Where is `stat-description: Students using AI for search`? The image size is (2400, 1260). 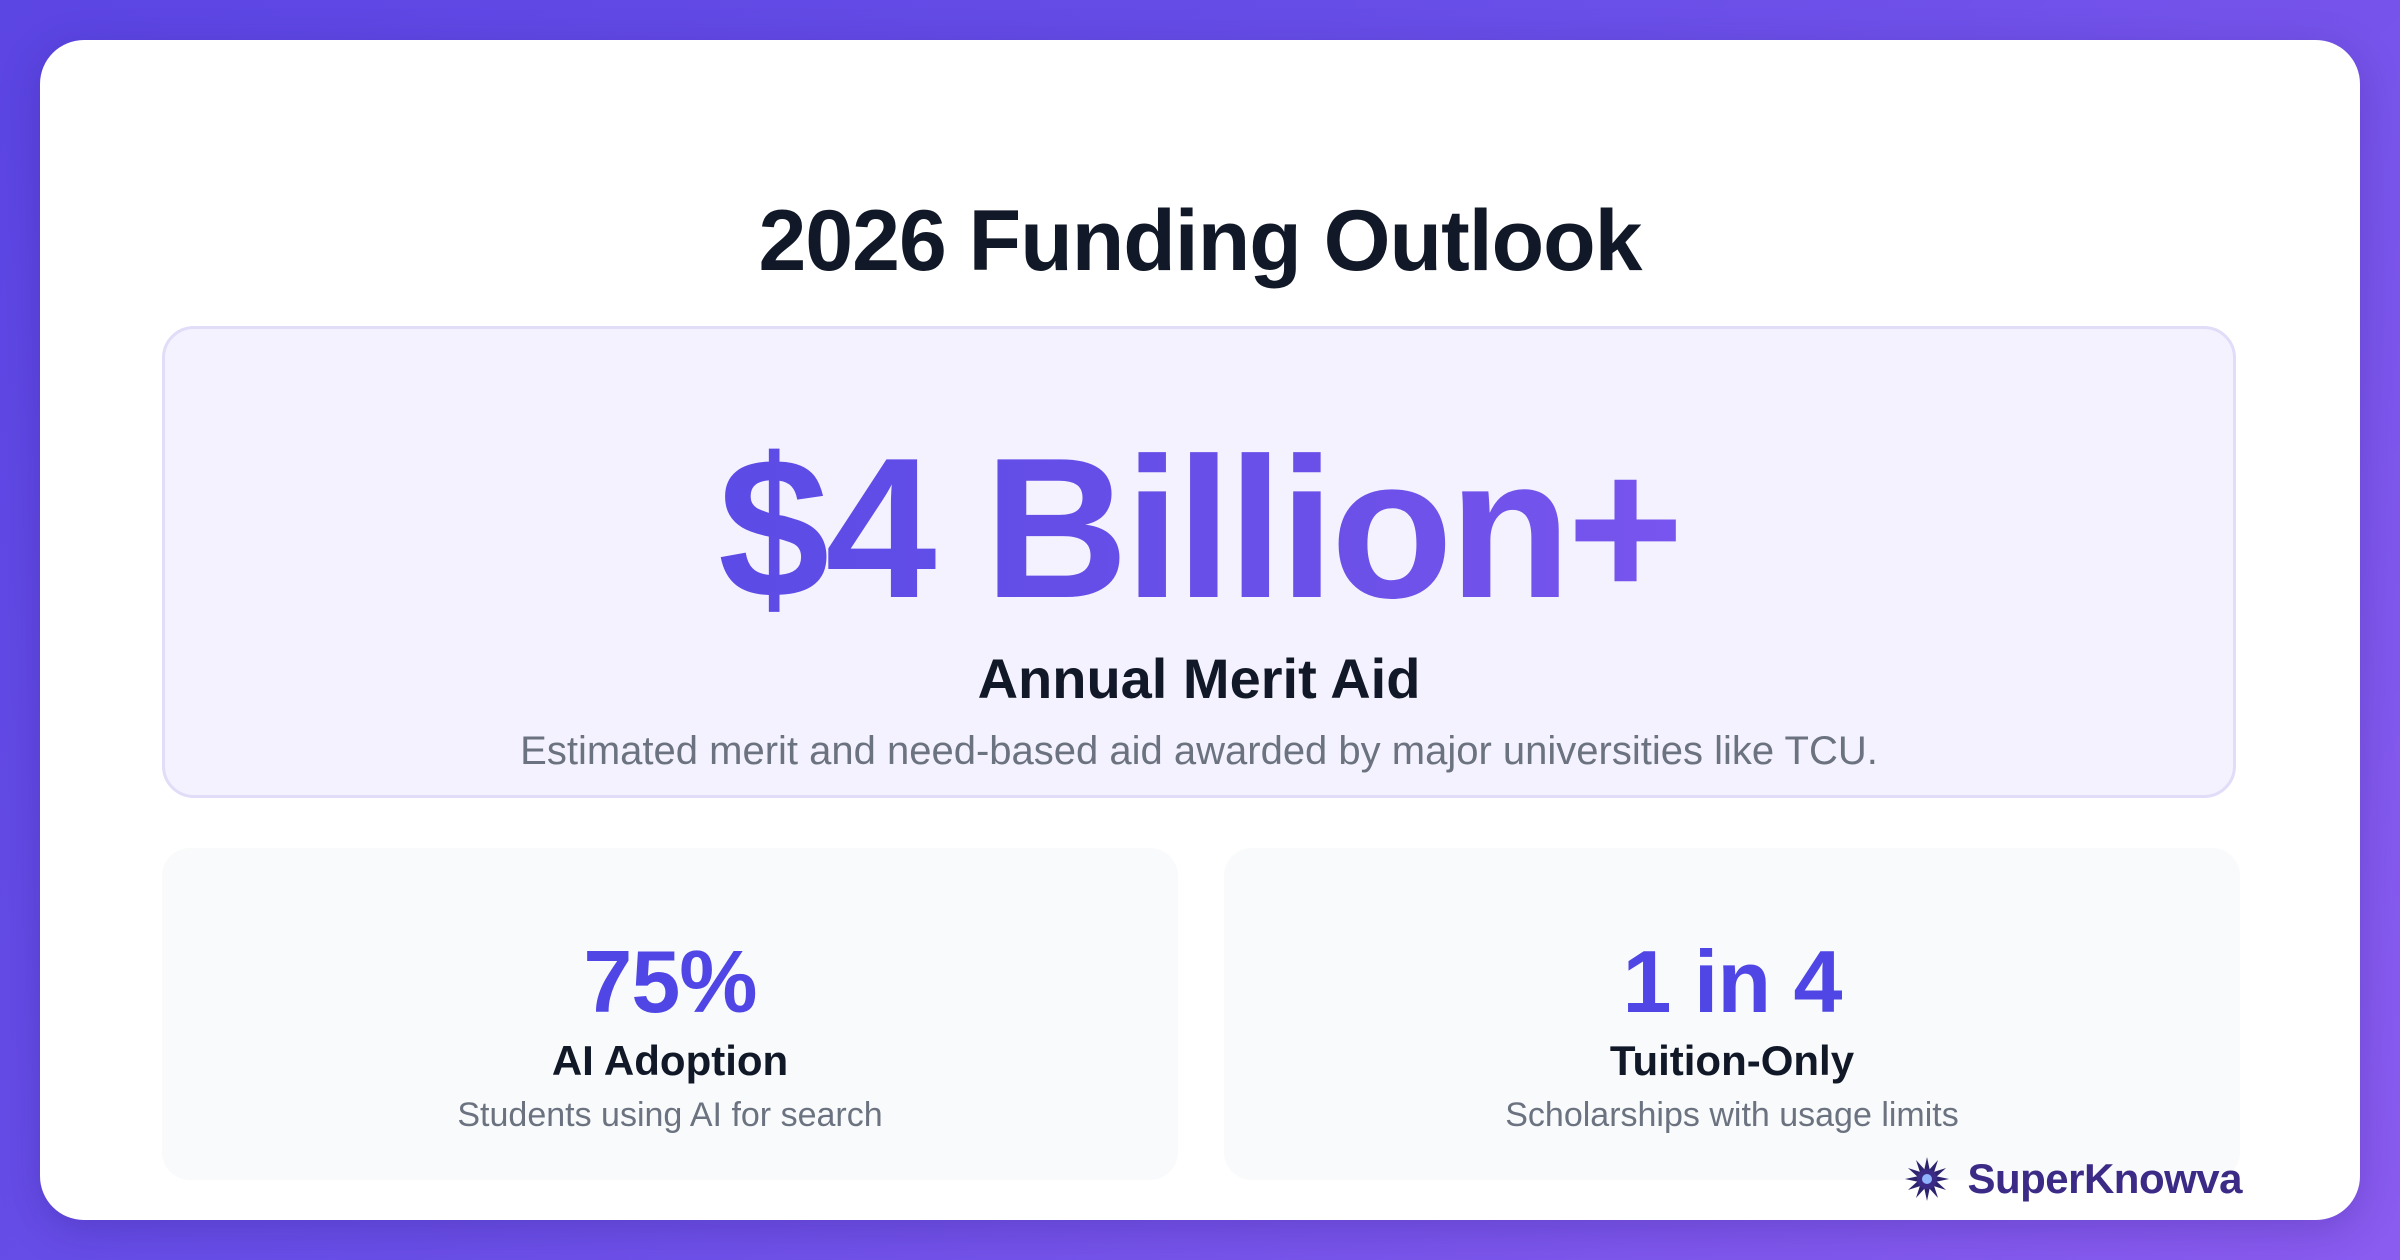 stat-description: Students using AI for search is located at coordinates (670, 1115).